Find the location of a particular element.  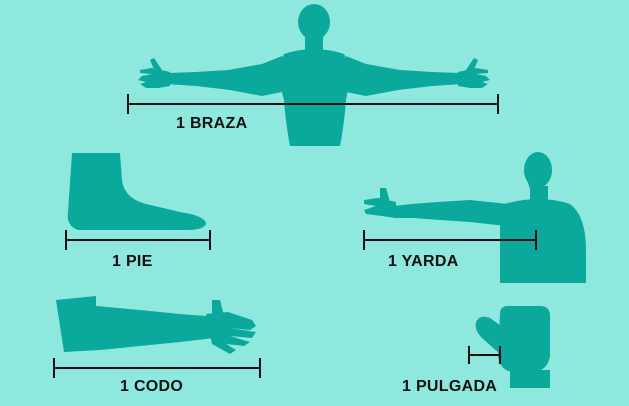

thumb-icon is located at coordinates (512, 347).